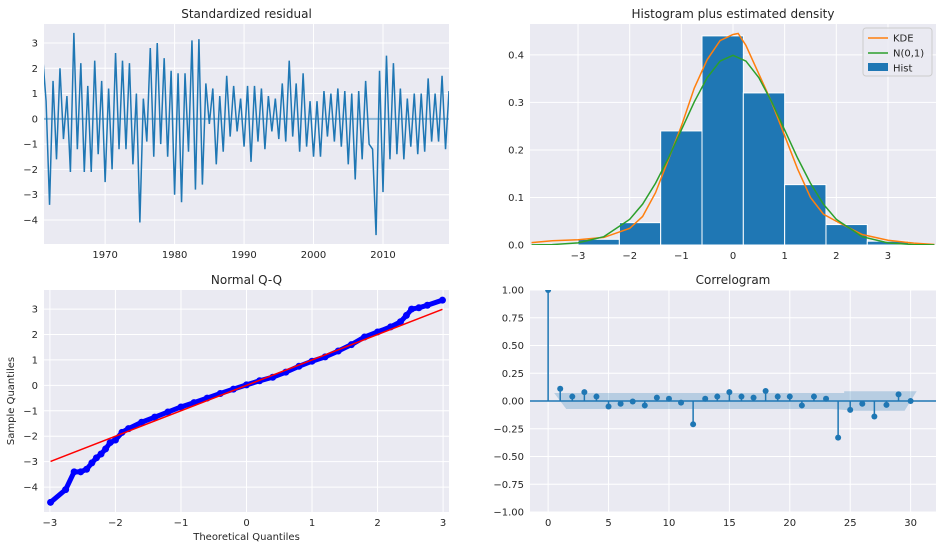 The width and height of the screenshot is (942, 550). What do you see at coordinates (513, 291) in the screenshot?
I see `y-tick-label: 1.00` at bounding box center [513, 291].